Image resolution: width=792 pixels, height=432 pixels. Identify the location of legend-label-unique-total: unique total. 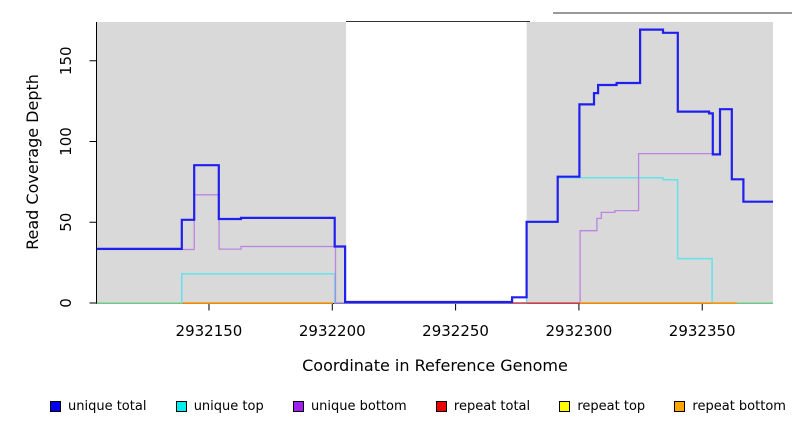
(107, 406).